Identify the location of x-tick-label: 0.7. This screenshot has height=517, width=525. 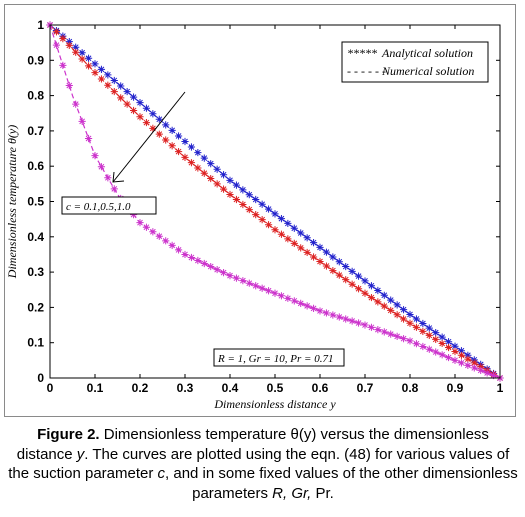
(365, 388).